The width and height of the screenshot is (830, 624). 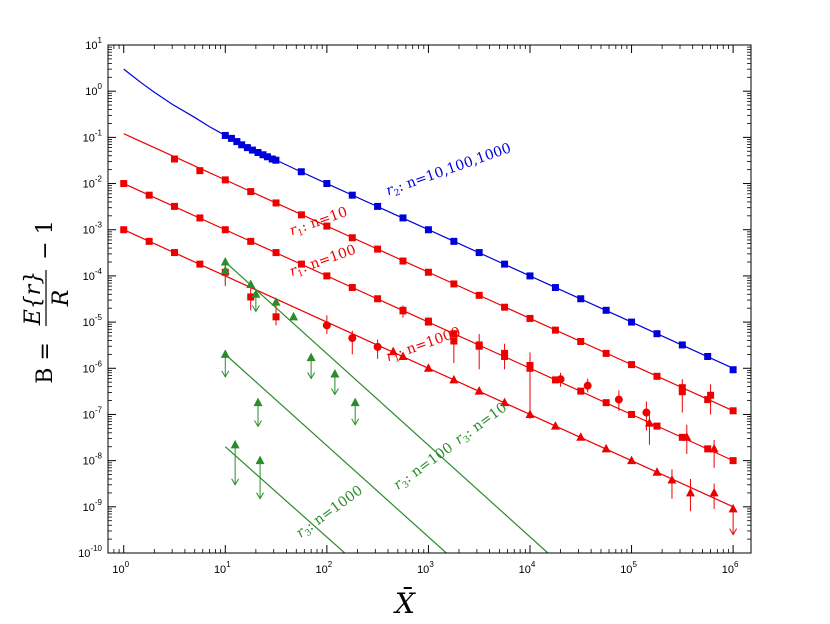 I want to click on y-tick-label: 10⁻², so click(x=93, y=183).